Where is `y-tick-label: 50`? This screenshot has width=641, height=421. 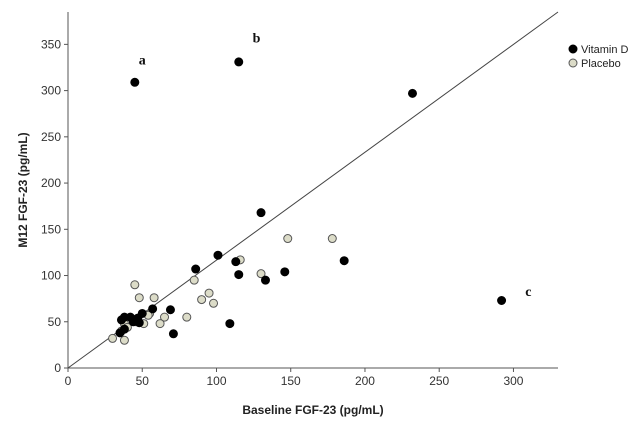
y-tick-label: 50 is located at coordinates (55, 322).